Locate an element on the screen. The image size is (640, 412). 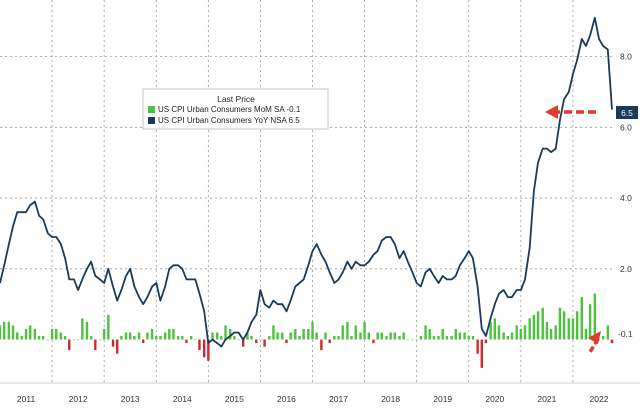
x-tick-label: 2016 is located at coordinates (286, 399).